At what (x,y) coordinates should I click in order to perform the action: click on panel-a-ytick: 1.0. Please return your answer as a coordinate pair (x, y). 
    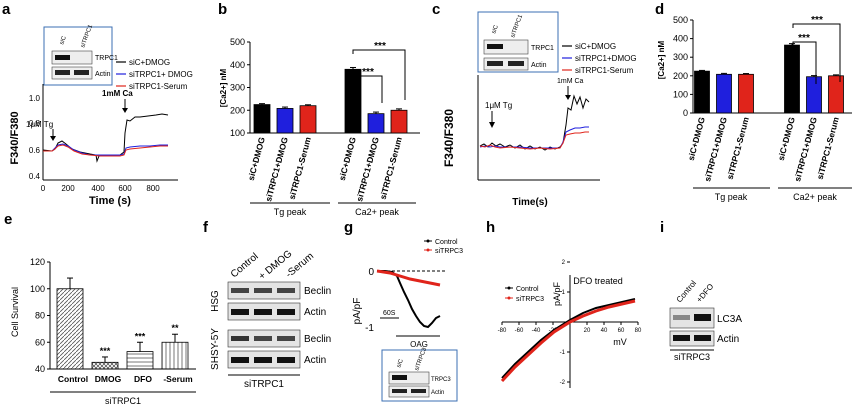
    Looking at the image, I should click on (35, 98).